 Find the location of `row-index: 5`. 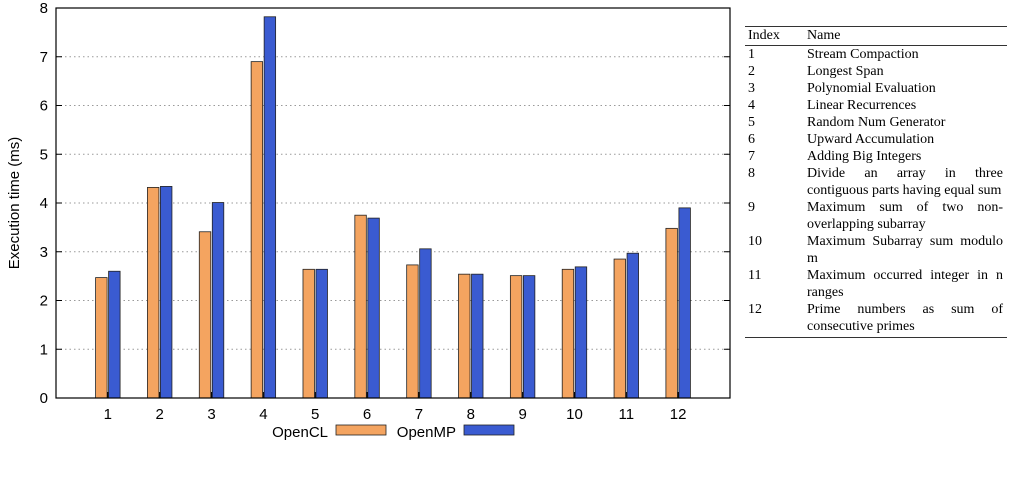

row-index: 5 is located at coordinates (751, 122).